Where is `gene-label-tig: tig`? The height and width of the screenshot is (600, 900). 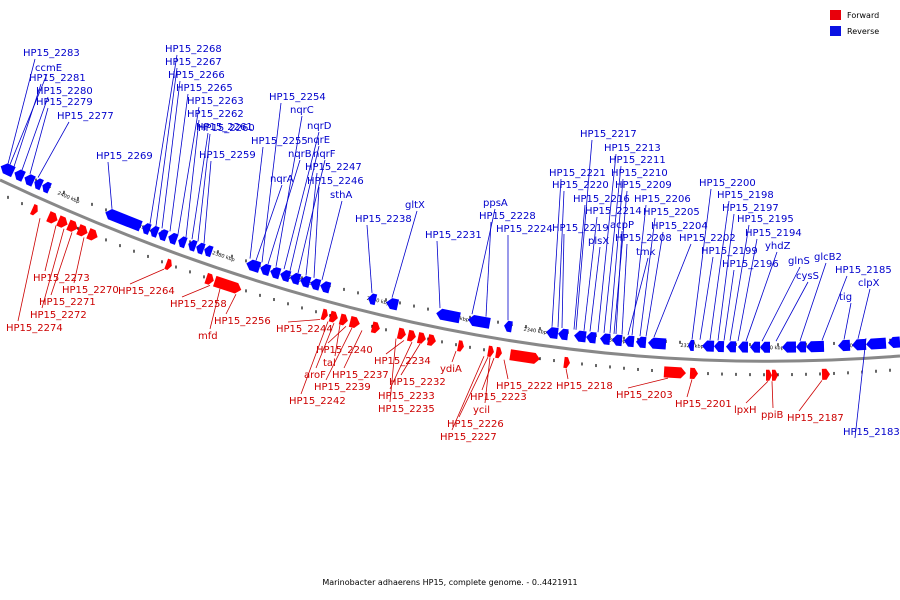 gene-label-tig: tig is located at coordinates (845, 297).